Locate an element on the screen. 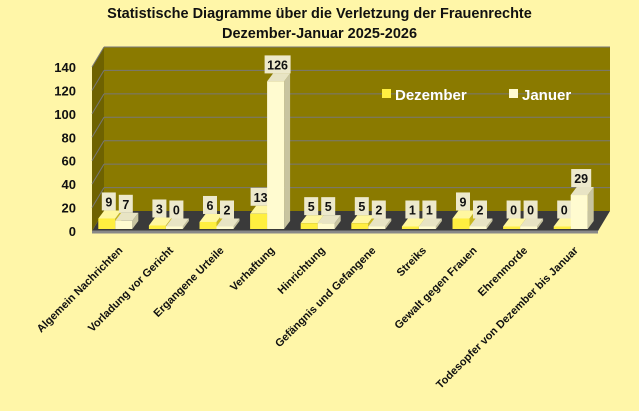 This screenshot has height=411, width=639. data-label: 7 is located at coordinates (125, 205).